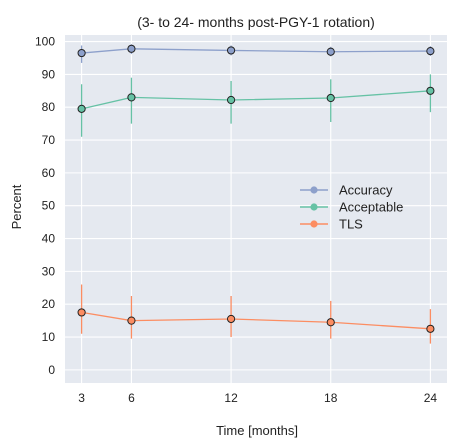 Image resolution: width=461 pixels, height=444 pixels. What do you see at coordinates (51, 370) in the screenshot?
I see `y-tick-label: 0` at bounding box center [51, 370].